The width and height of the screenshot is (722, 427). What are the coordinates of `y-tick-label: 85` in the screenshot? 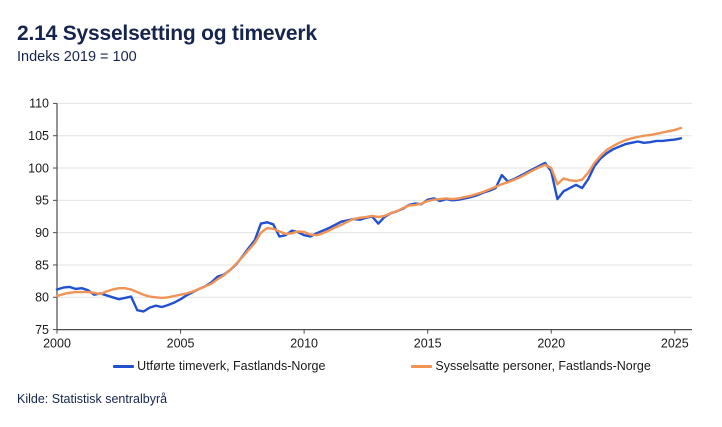 It's located at (42, 265).